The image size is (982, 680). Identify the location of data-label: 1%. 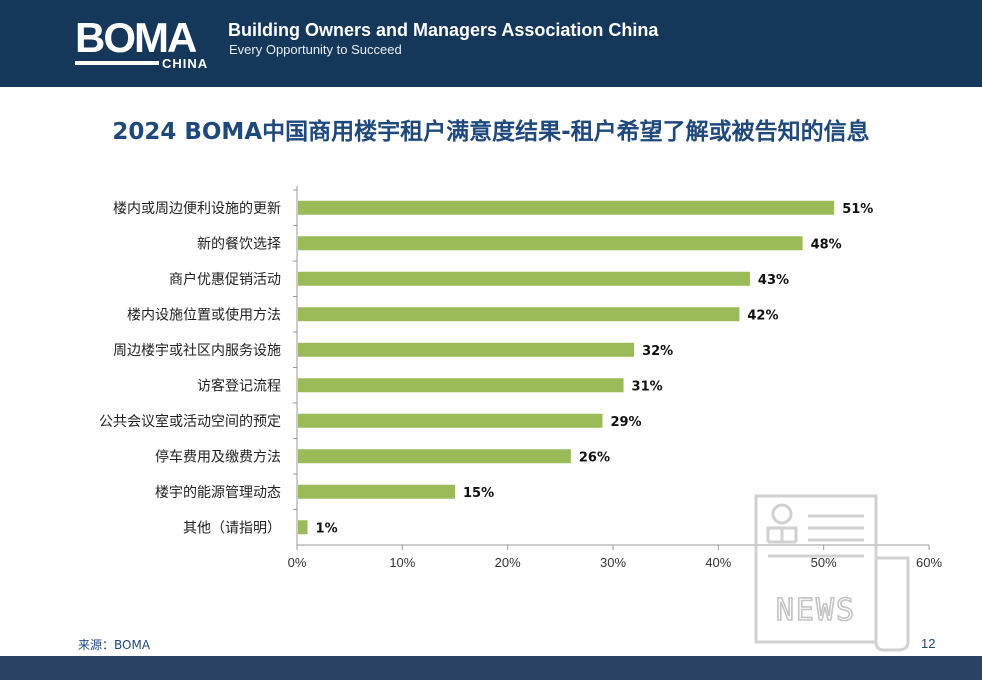
(327, 528).